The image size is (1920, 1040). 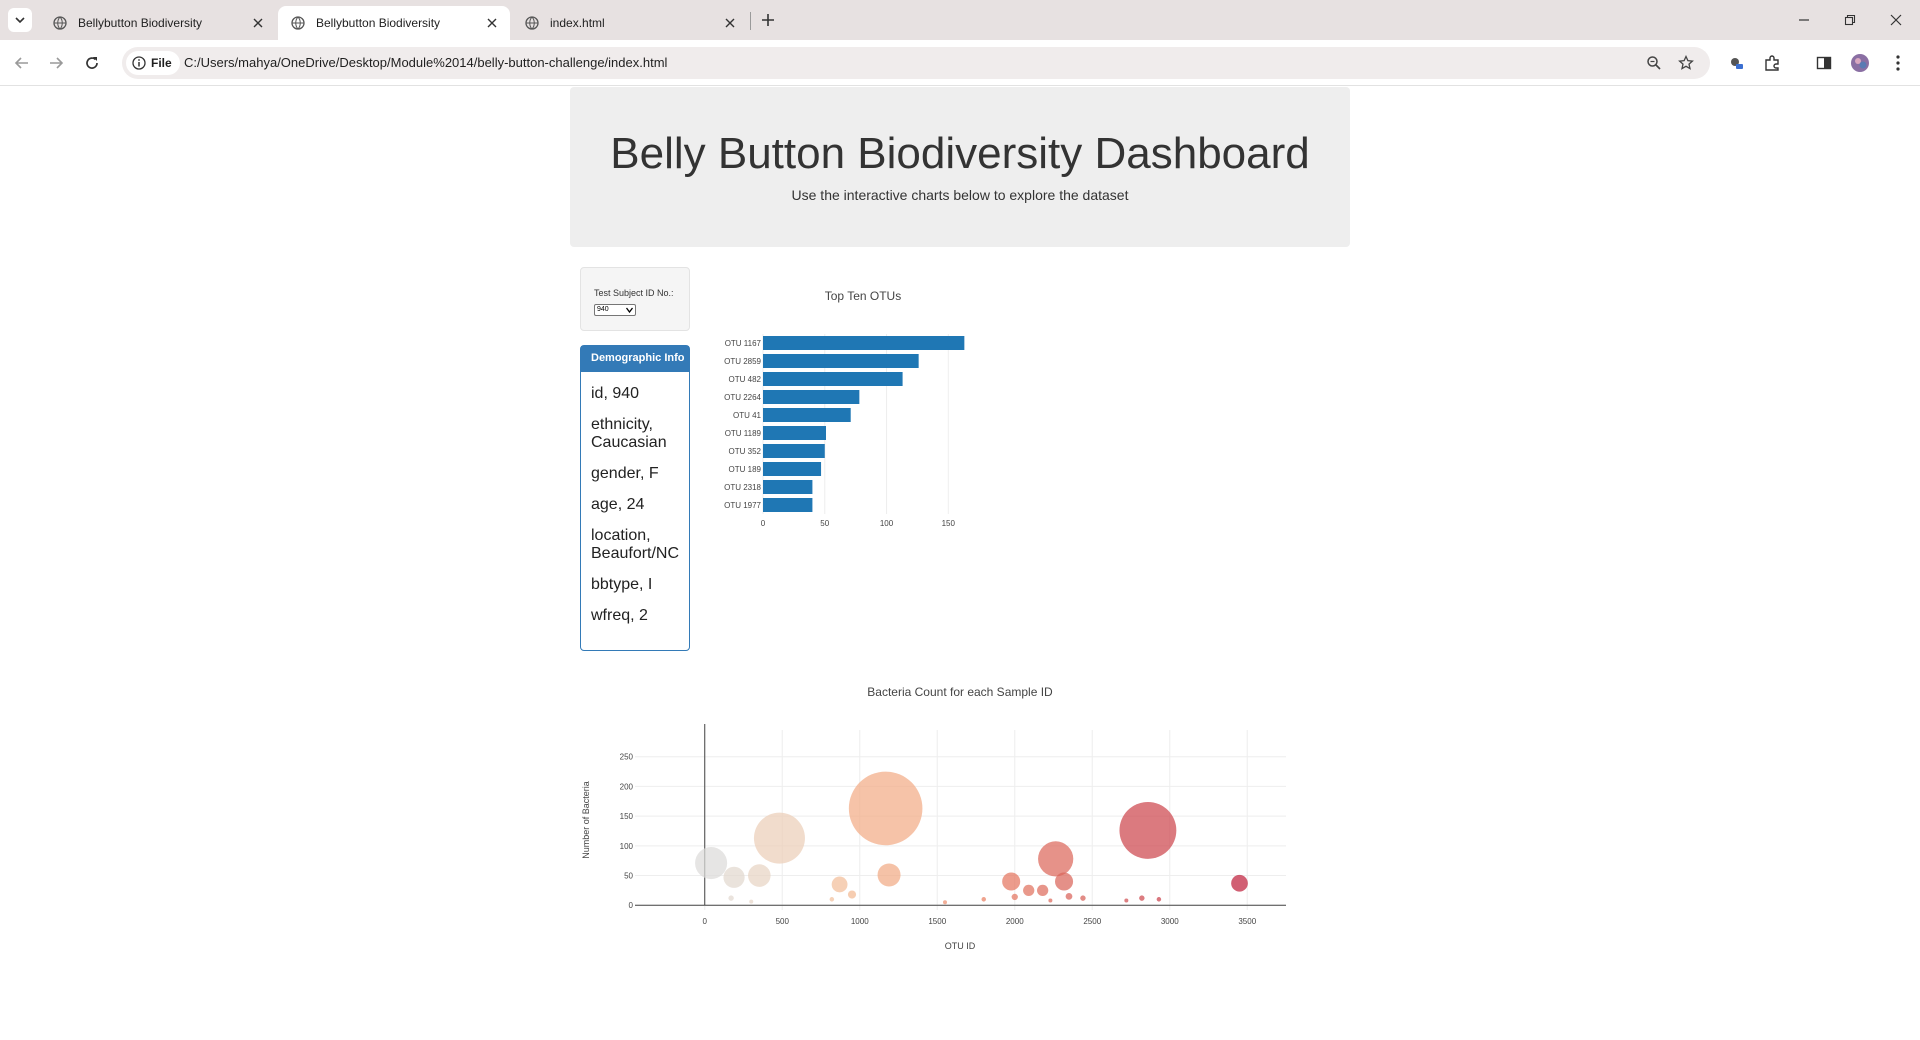 I want to click on bubble-x-tick-label: 1500, so click(x=937, y=921).